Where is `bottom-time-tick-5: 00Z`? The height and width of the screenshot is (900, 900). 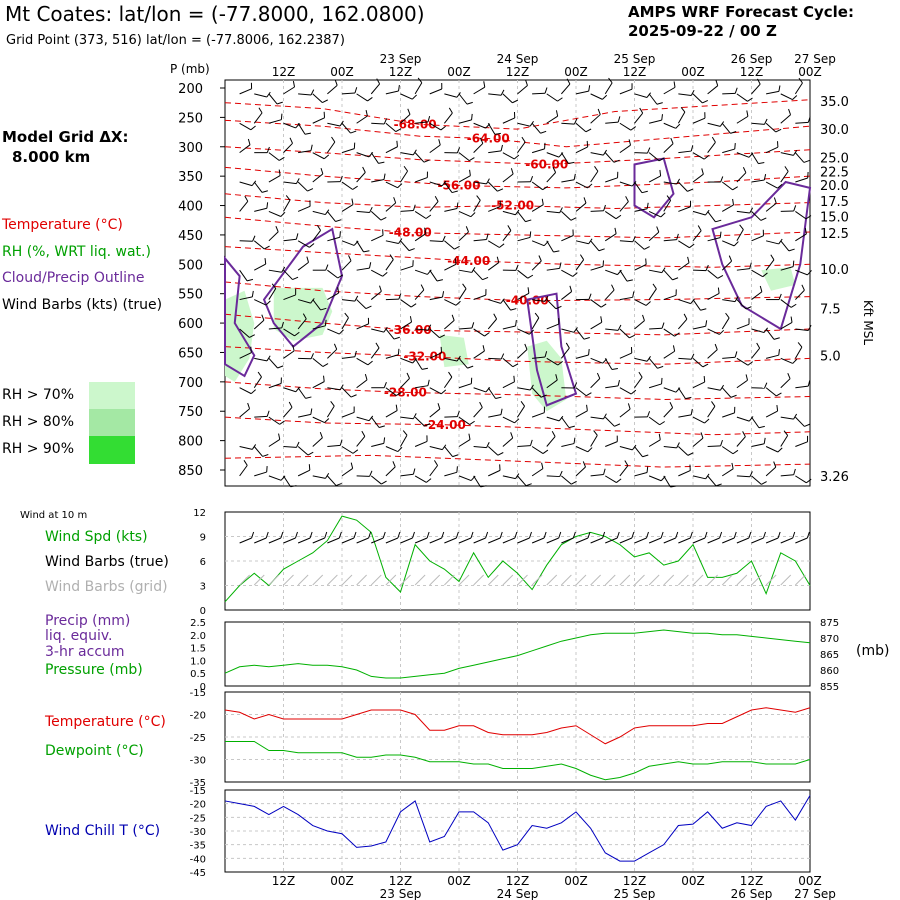 bottom-time-tick-5: 00Z is located at coordinates (576, 881).